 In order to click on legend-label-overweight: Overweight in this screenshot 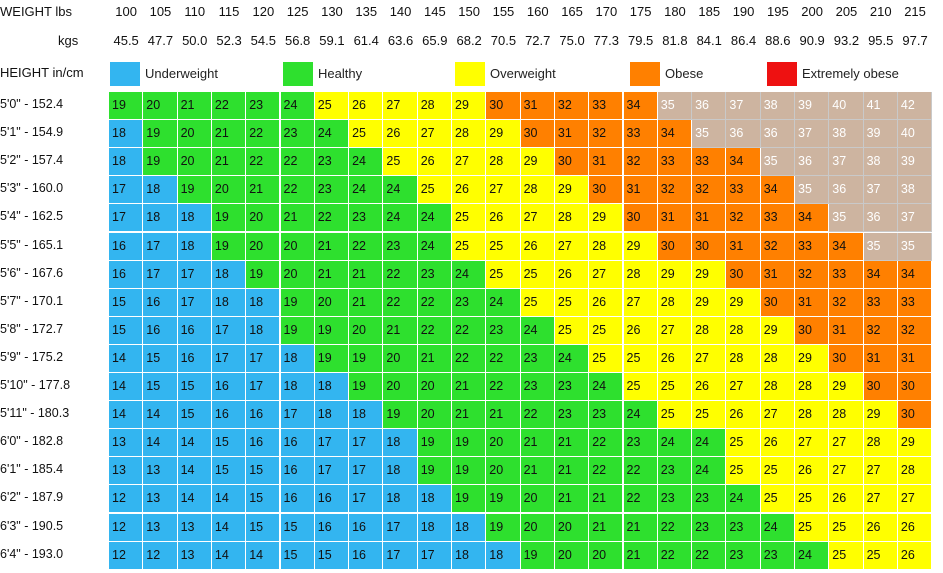, I will do `click(523, 73)`.